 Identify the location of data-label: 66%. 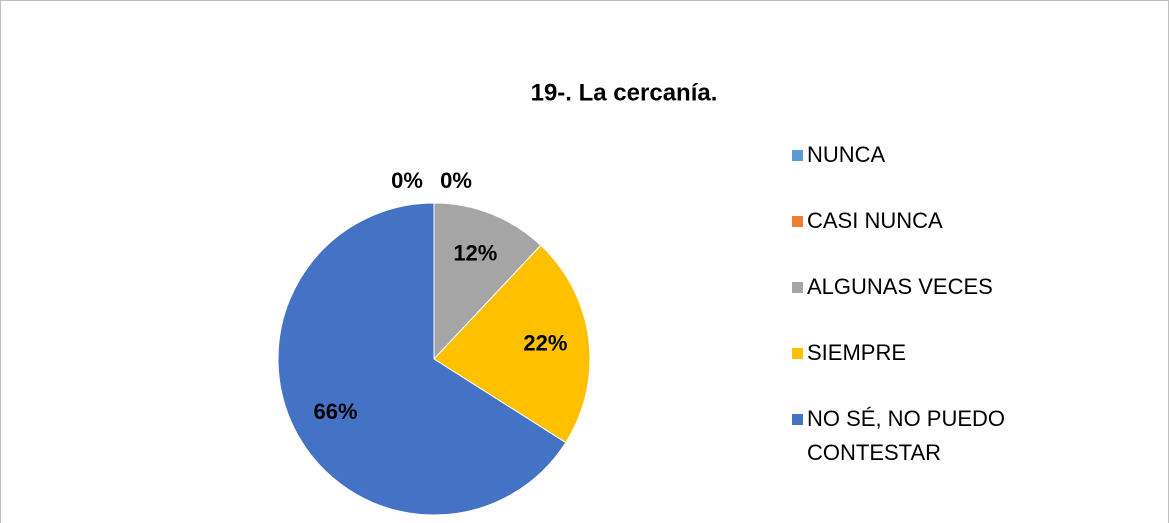
(336, 411).